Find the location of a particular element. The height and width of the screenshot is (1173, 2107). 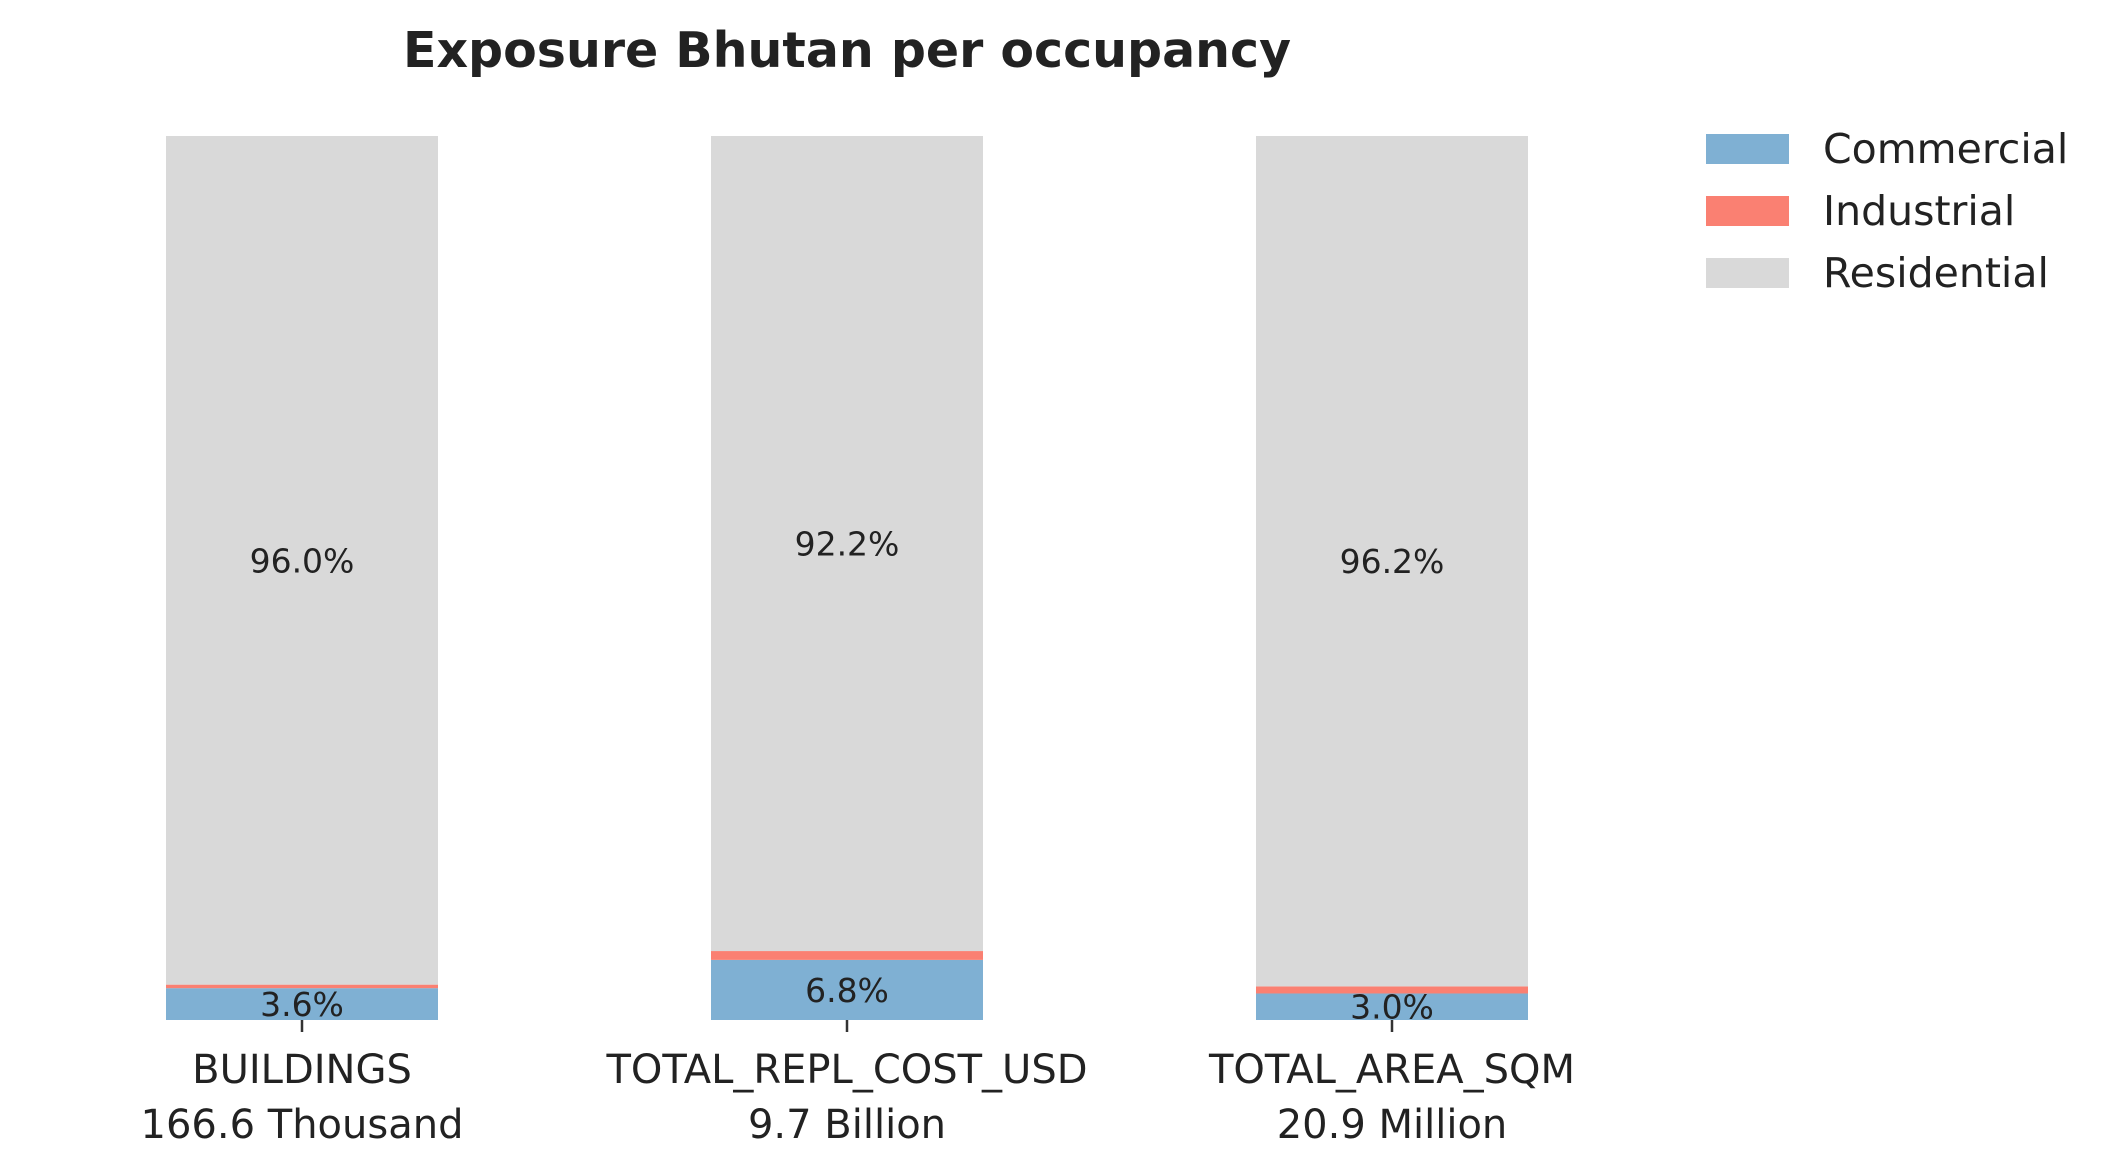

data-label-residential-1: 96.0% is located at coordinates (302, 560).